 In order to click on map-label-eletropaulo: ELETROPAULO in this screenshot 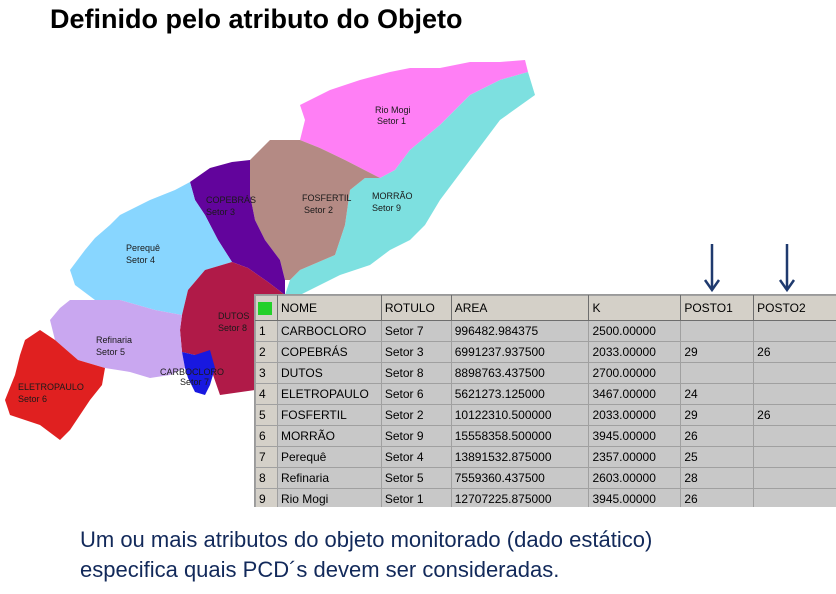, I will do `click(51, 387)`.